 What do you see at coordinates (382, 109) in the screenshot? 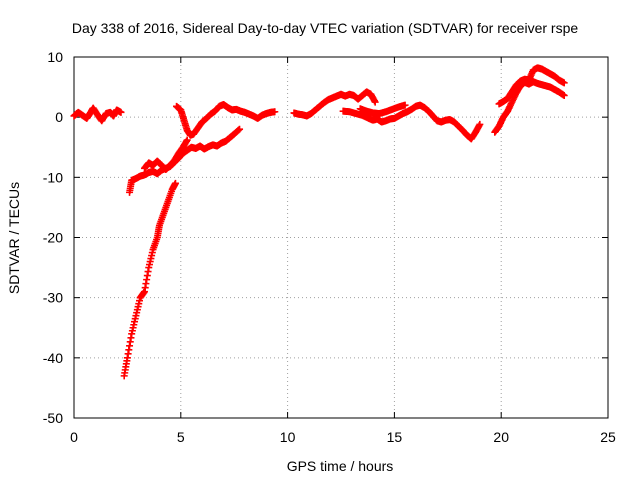
I see `series-arc-afternoon-b` at bounding box center [382, 109].